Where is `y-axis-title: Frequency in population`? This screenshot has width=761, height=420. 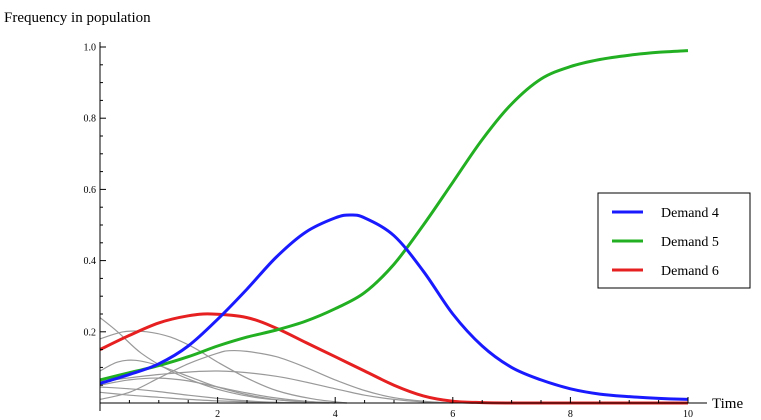
y-axis-title: Frequency in population is located at coordinates (77, 18).